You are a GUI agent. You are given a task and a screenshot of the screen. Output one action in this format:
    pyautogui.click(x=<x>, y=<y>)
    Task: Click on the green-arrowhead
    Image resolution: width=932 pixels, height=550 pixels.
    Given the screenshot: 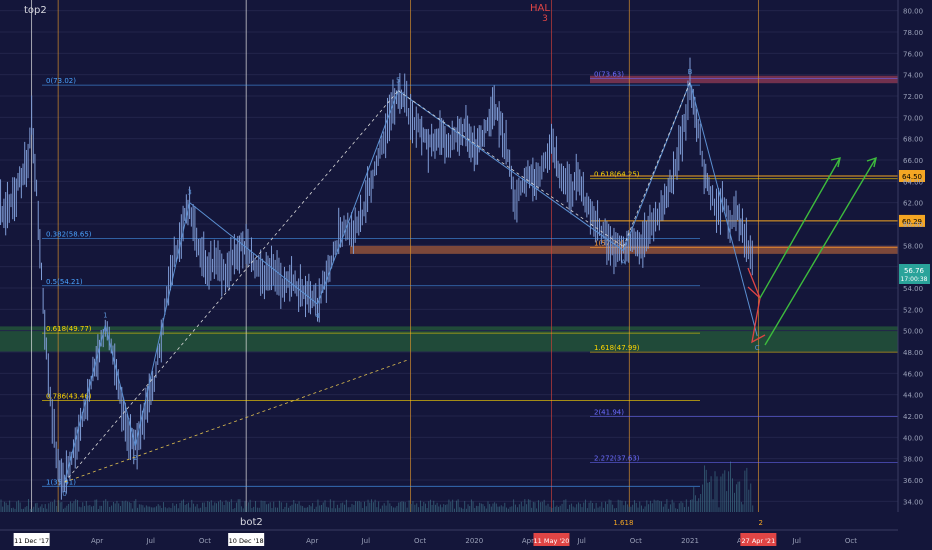 What is the action you would take?
    pyautogui.click(x=835, y=162)
    